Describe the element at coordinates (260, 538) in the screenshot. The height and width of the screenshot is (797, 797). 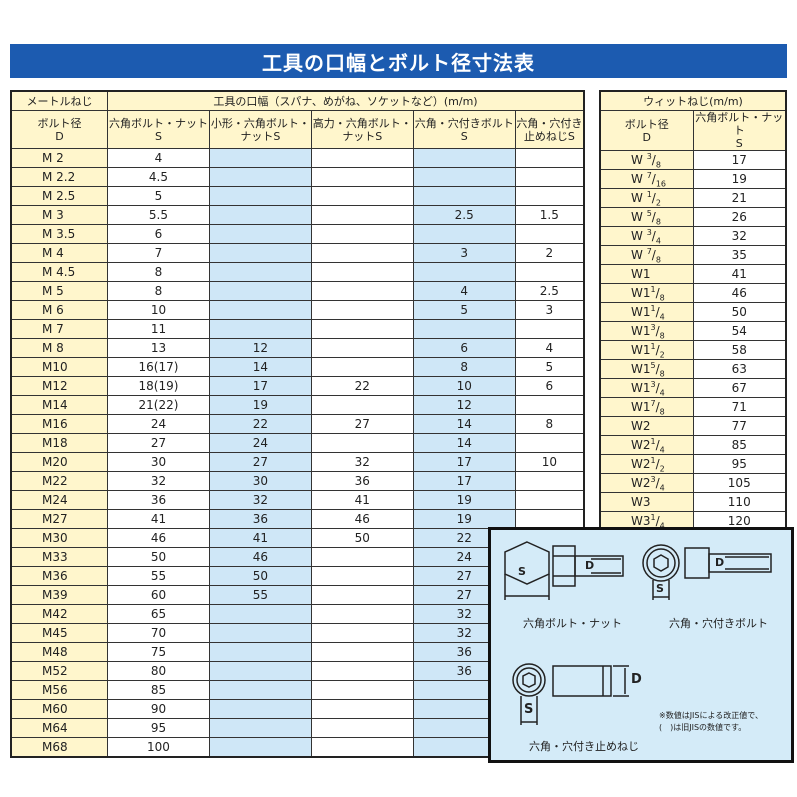
I see `width-cell: 41` at that location.